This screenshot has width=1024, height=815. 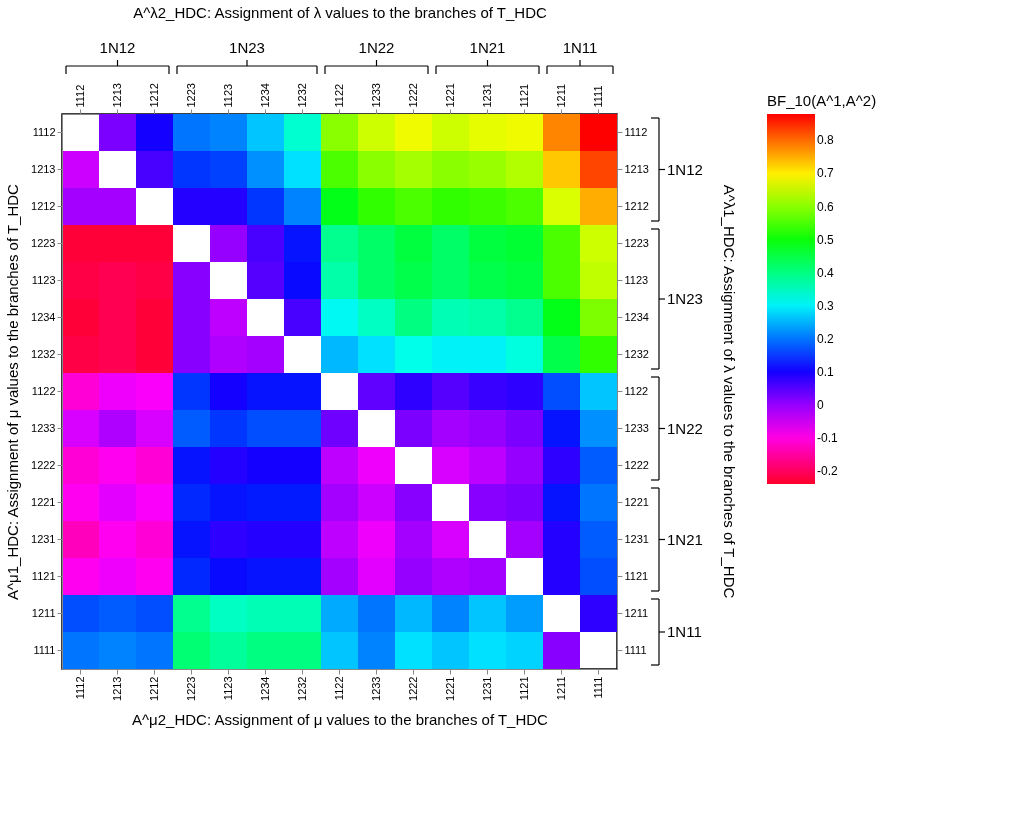 I want to click on y2-tick-label: 1223, so click(x=636, y=242).